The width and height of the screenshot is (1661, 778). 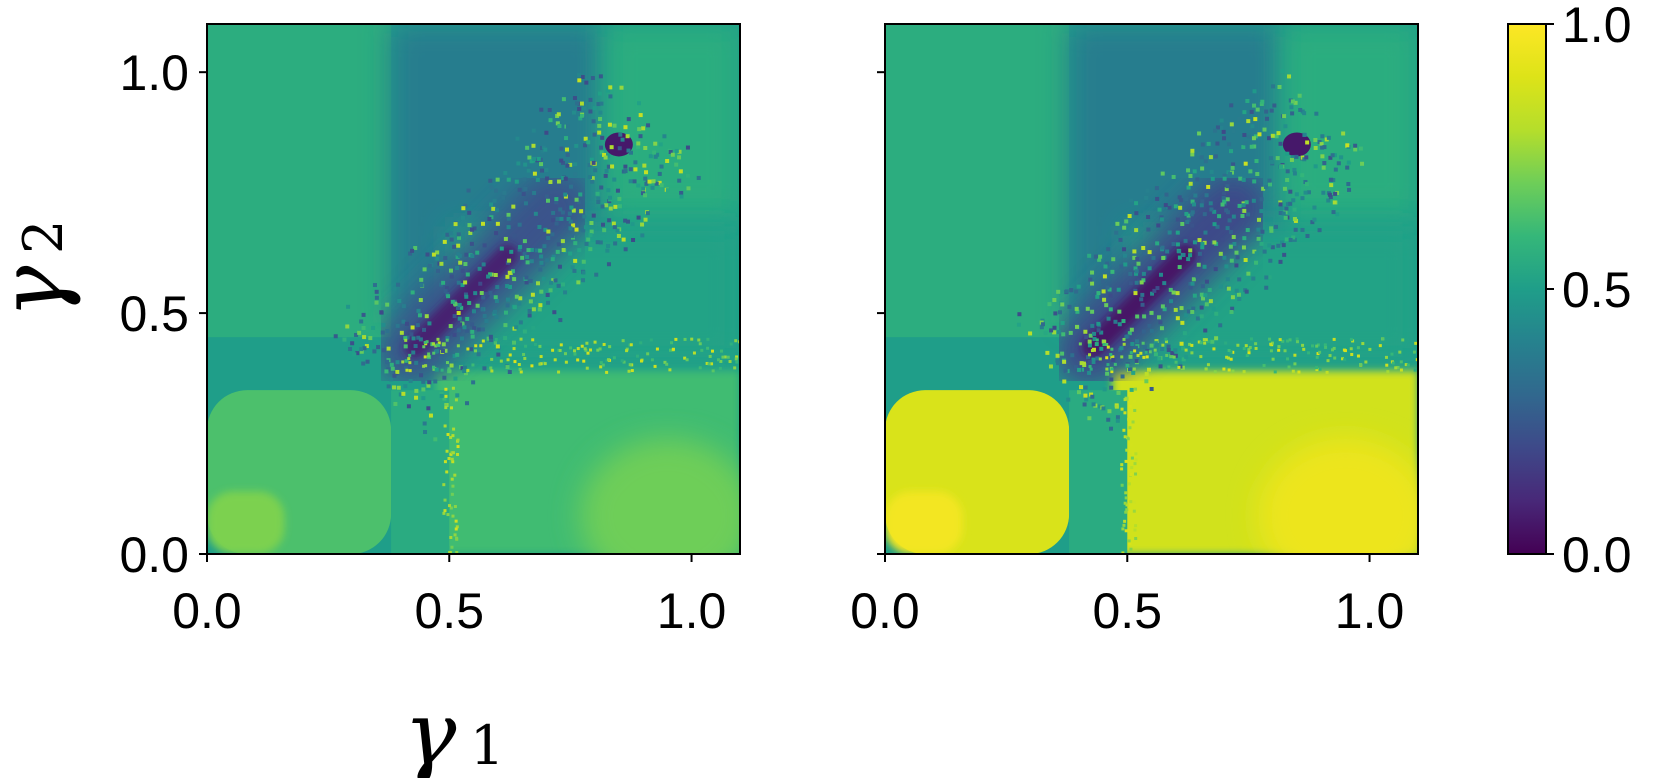 I want to click on x-axis-label-subscript: 1, so click(x=487, y=745).